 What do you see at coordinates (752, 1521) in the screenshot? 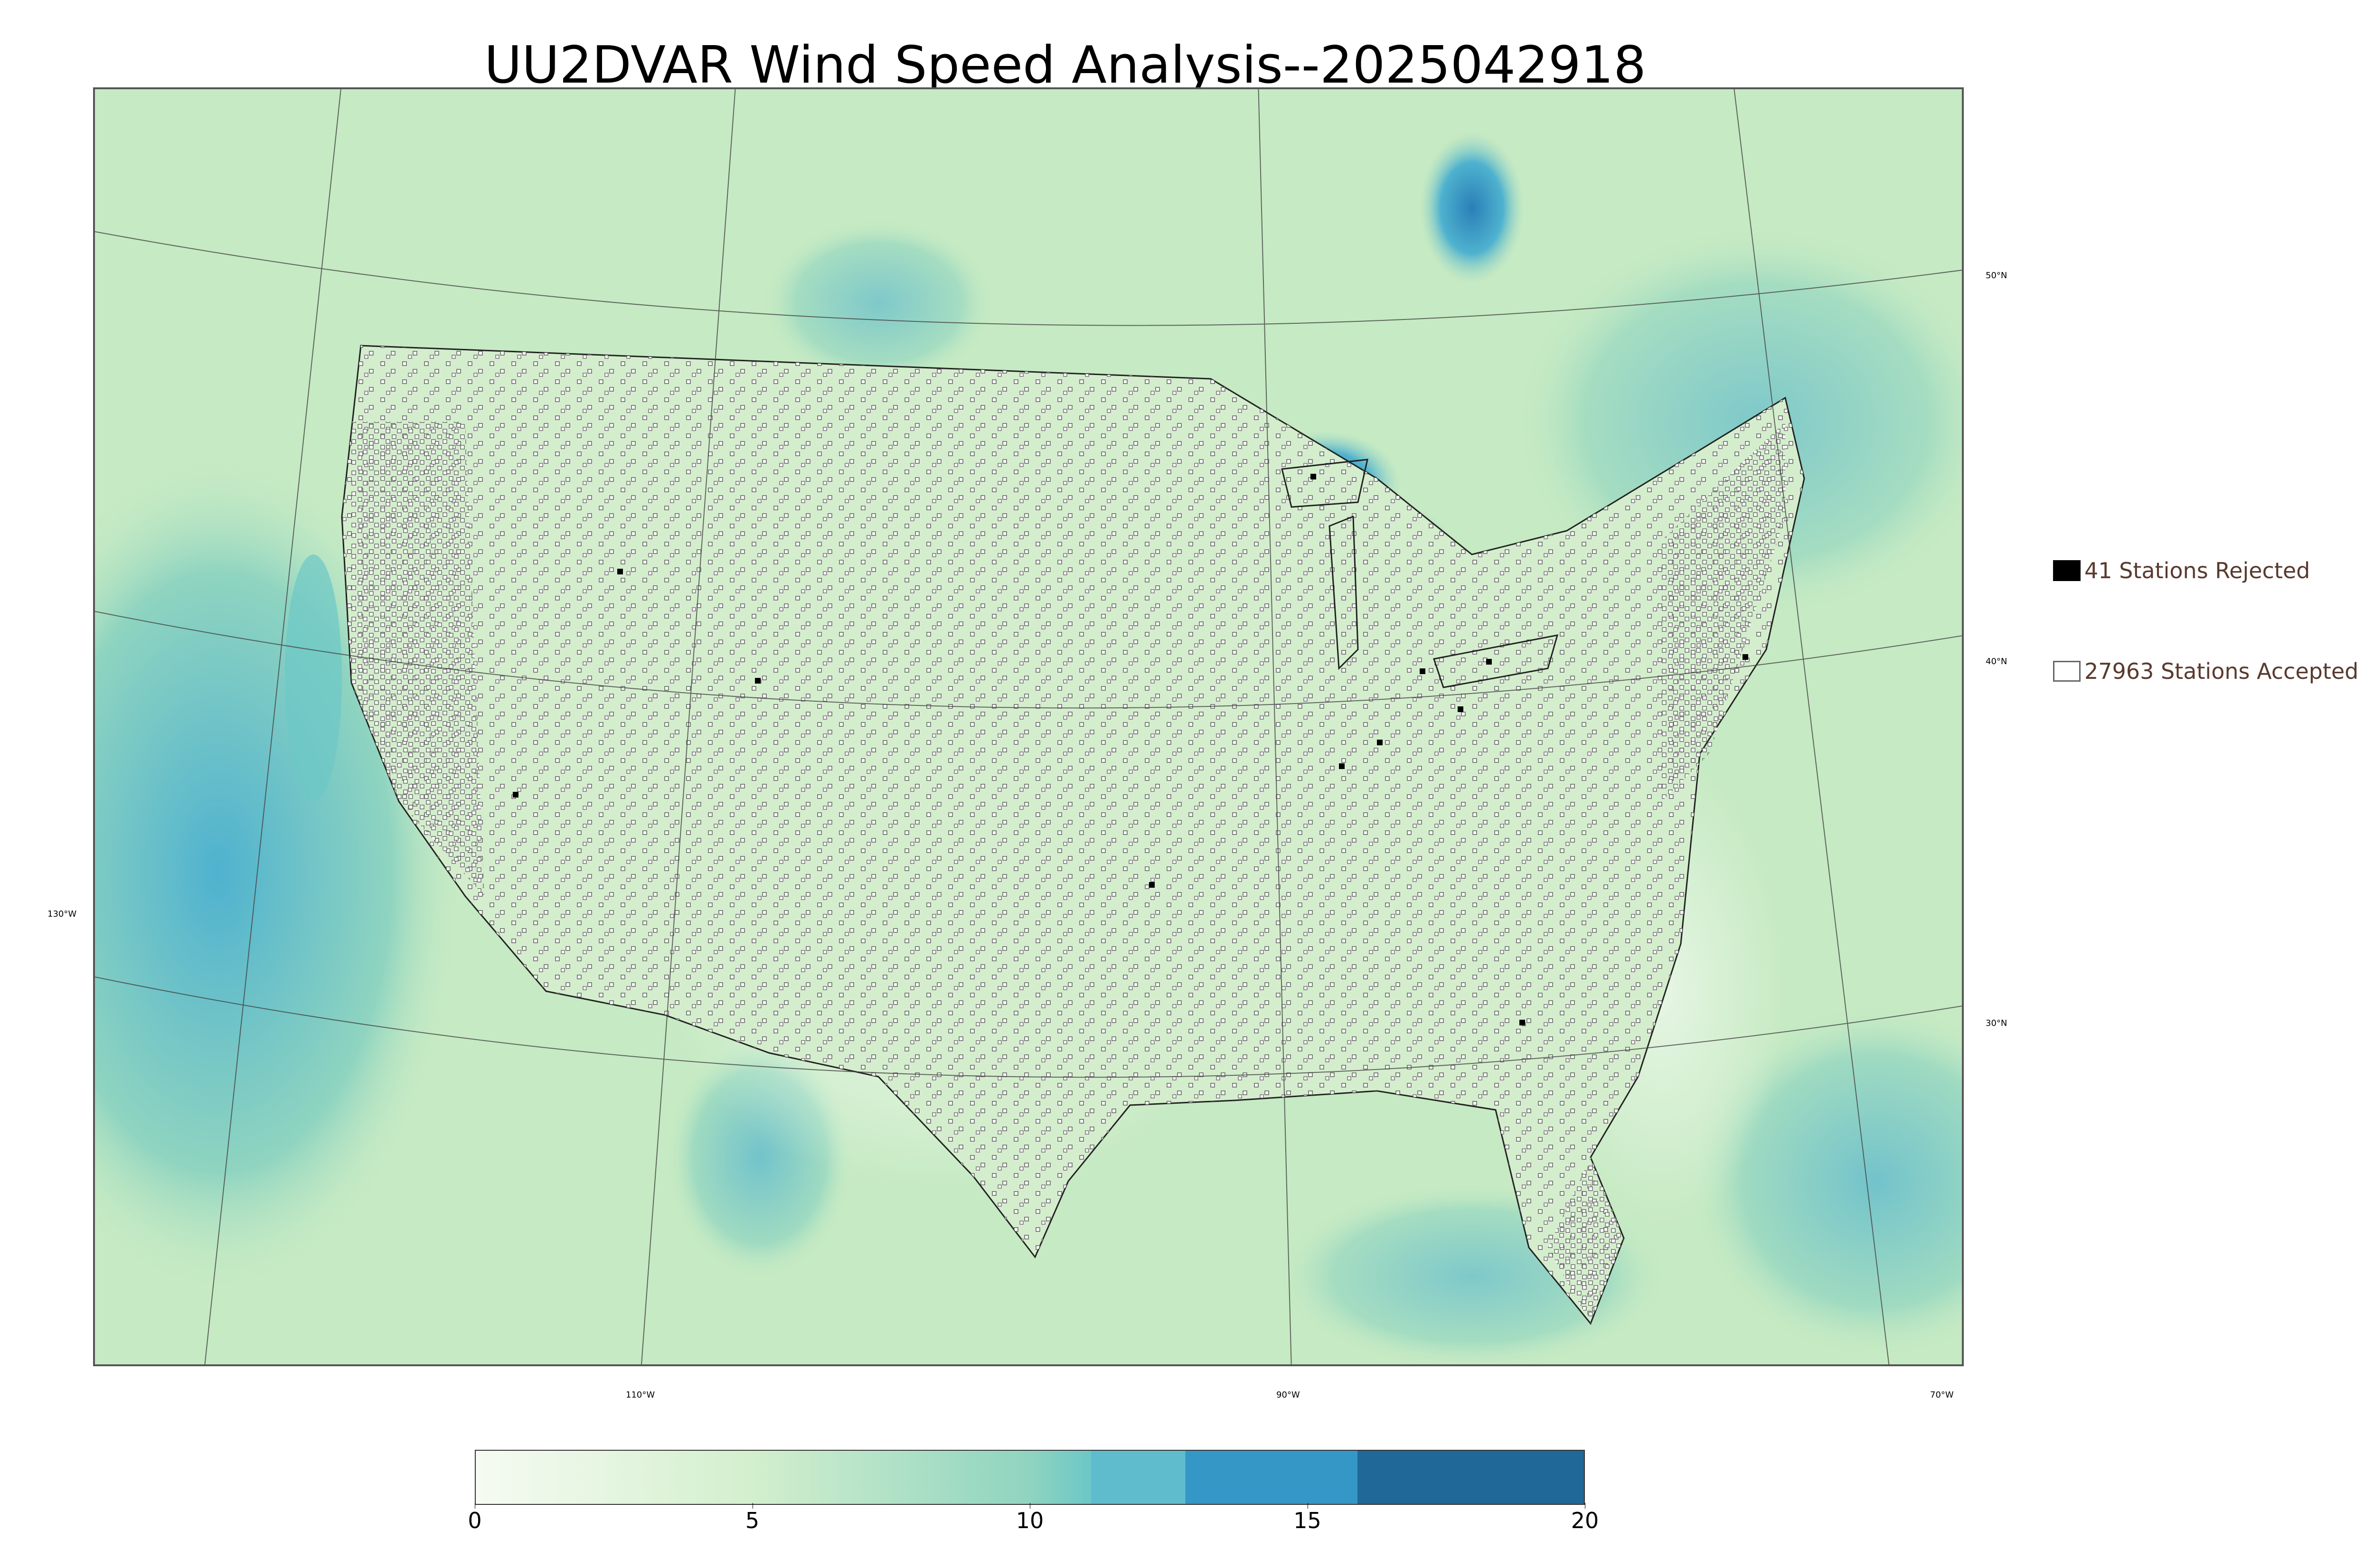
I see `colorbar-tick-label: 5` at bounding box center [752, 1521].